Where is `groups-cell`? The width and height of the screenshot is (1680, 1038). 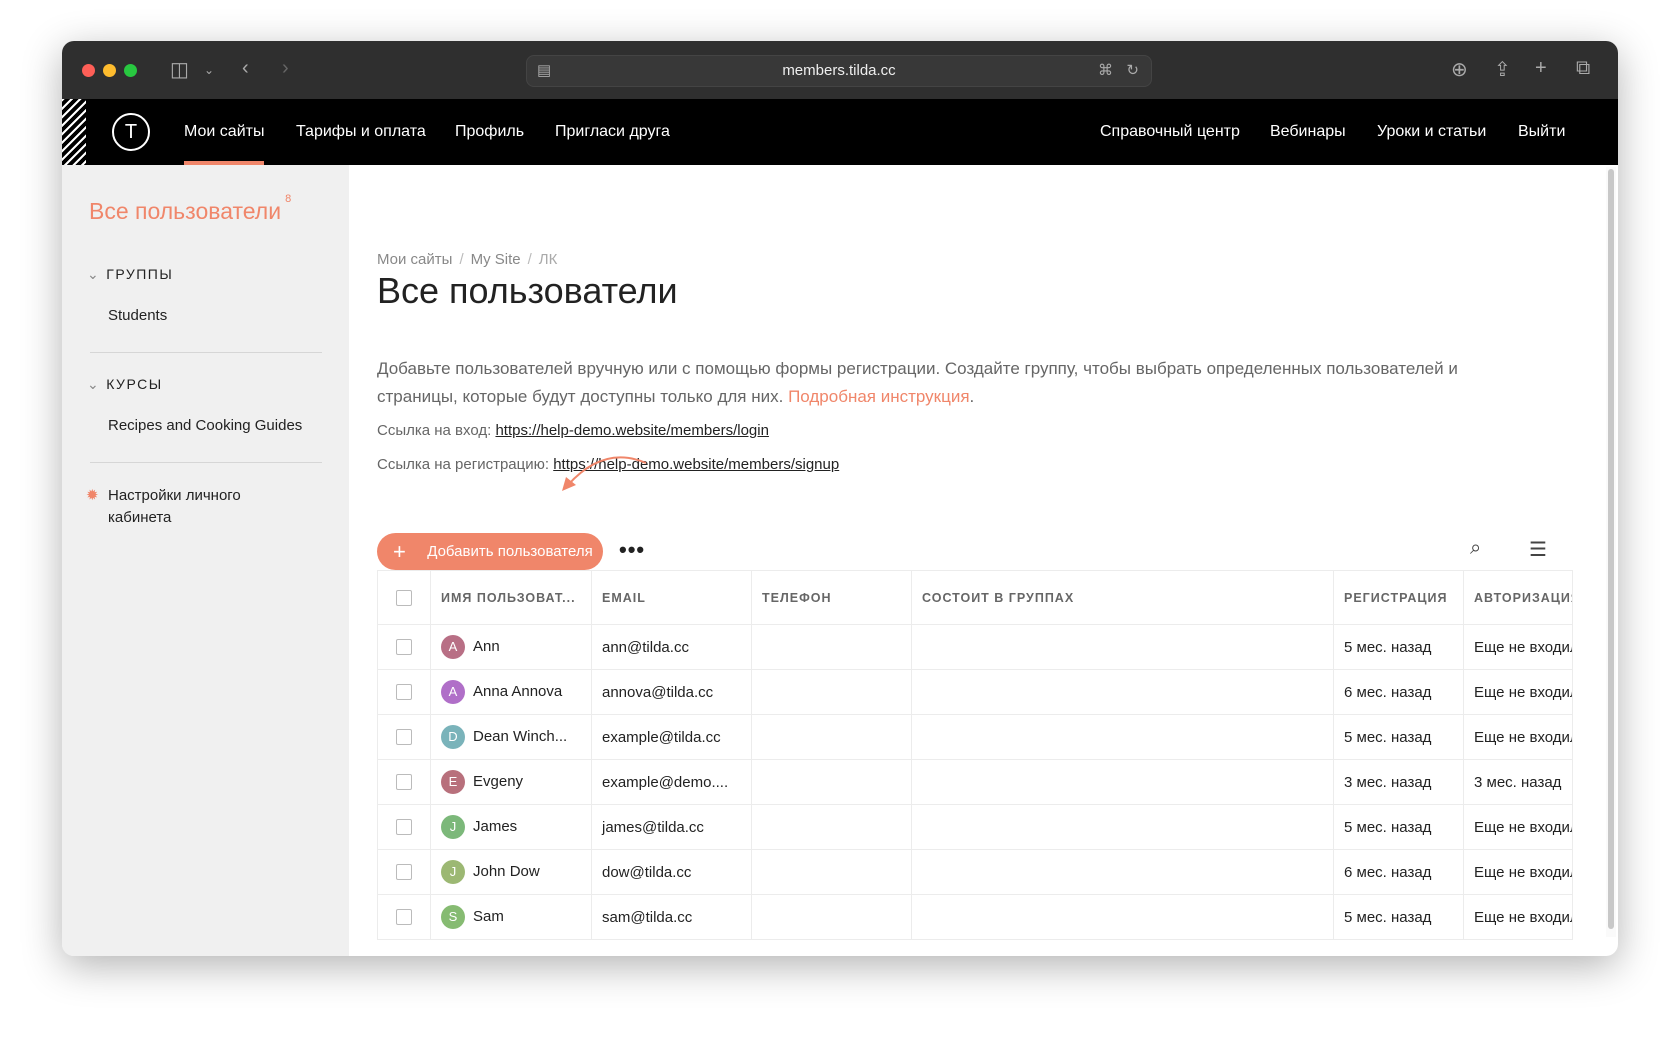 groups-cell is located at coordinates (1122, 917).